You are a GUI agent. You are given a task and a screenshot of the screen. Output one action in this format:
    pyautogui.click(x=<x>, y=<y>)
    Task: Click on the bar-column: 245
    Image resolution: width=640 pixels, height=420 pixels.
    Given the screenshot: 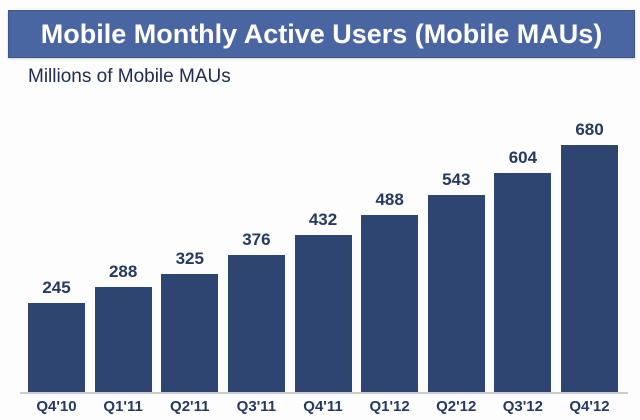 What is the action you would take?
    pyautogui.click(x=56, y=335)
    